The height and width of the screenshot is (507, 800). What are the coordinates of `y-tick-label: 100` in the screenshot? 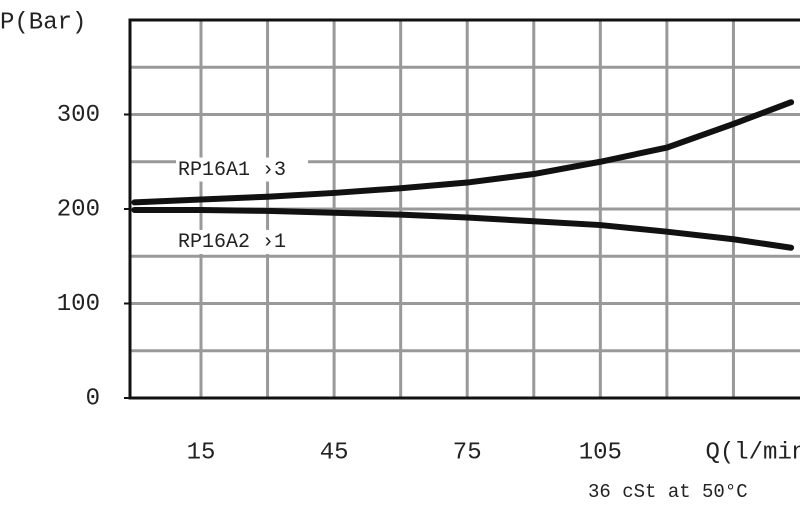 It's located at (78, 304).